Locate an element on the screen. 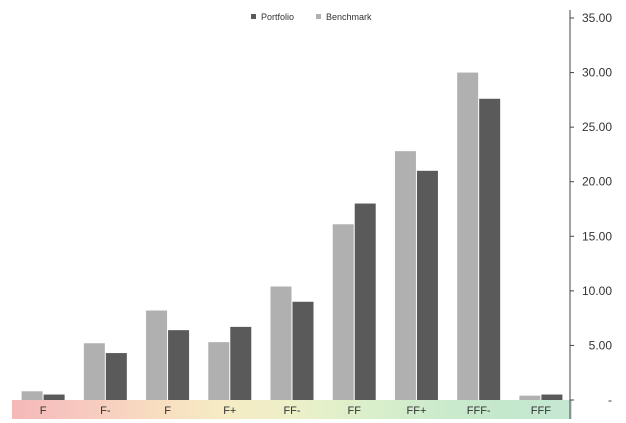 The image size is (626, 423). category-label-0: F is located at coordinates (43, 411).